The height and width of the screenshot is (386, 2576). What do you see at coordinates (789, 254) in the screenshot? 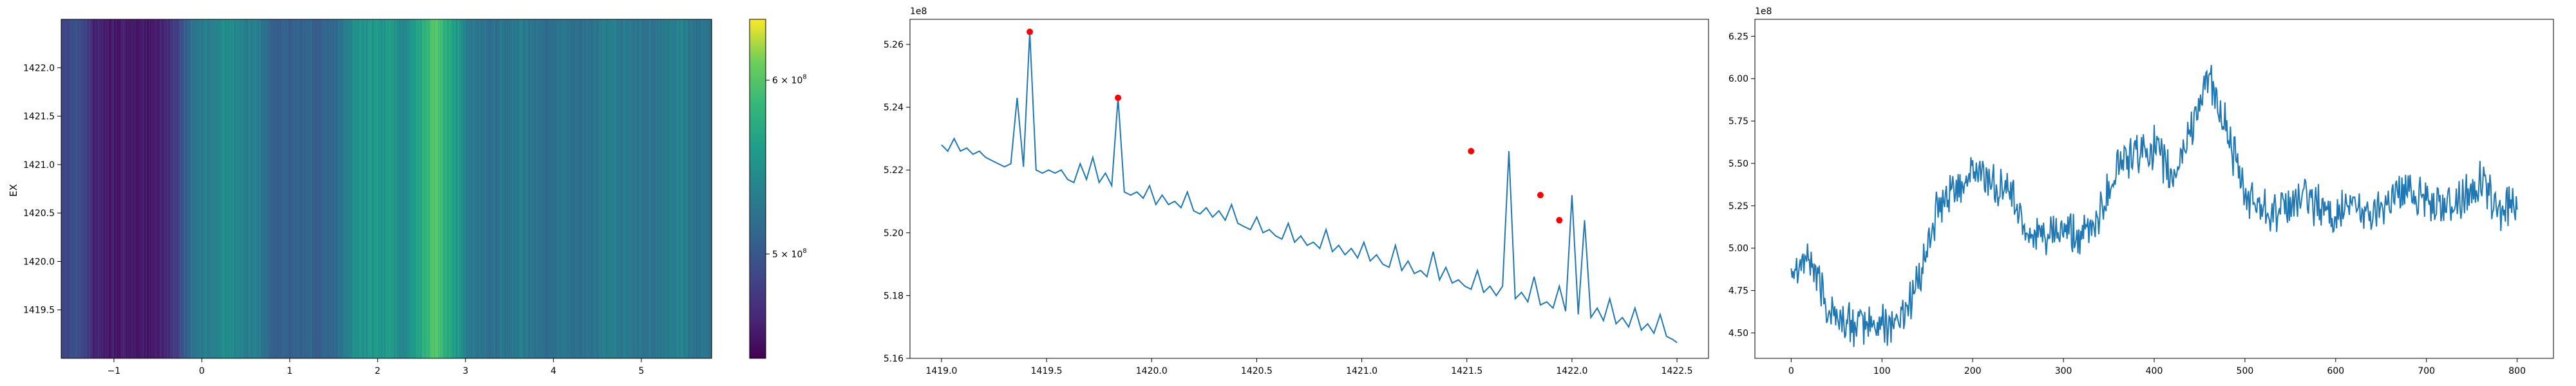
I see `colorbar-tick-label: 5 × 10⁸` at bounding box center [789, 254].